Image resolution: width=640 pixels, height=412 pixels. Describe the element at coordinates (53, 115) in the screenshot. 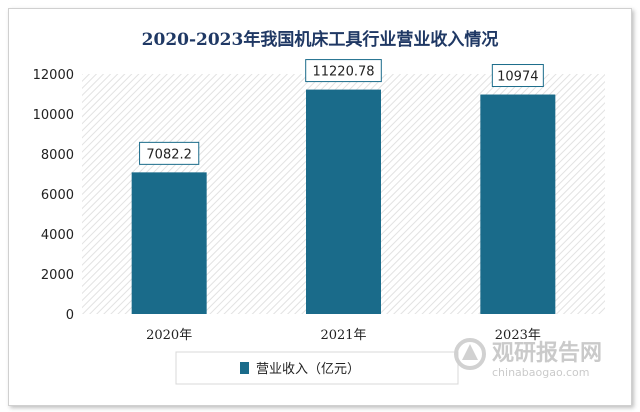

I see `y-tick-label: 10000` at that location.